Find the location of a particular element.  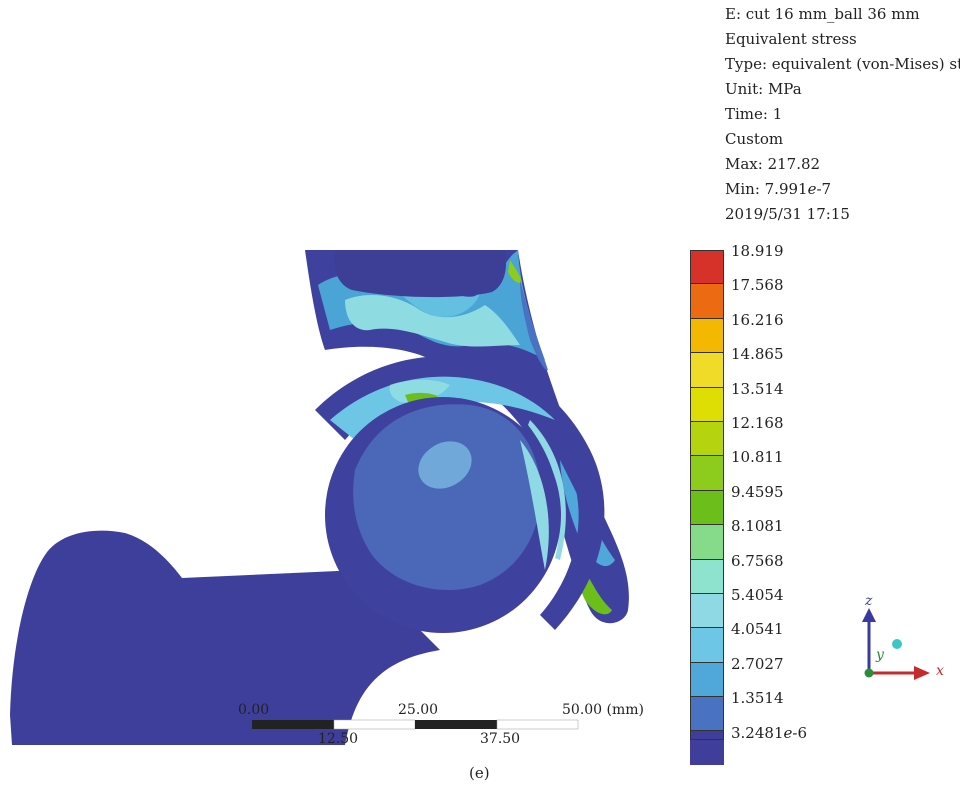

figure-caption: (e) is located at coordinates (479, 773).